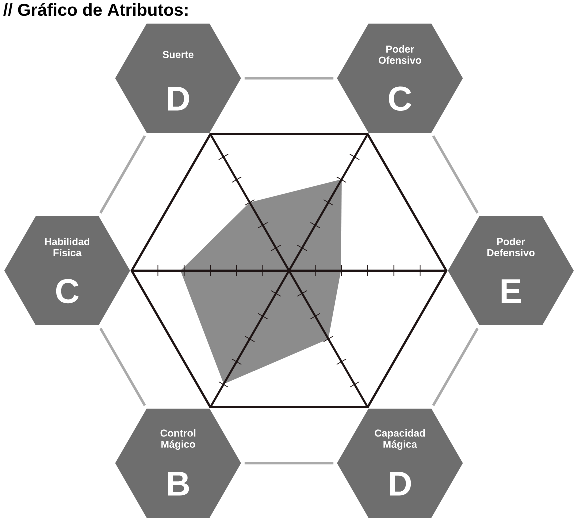  What do you see at coordinates (96, 9) in the screenshot?
I see `chart-title: // Gráfico de Atributos:` at bounding box center [96, 9].